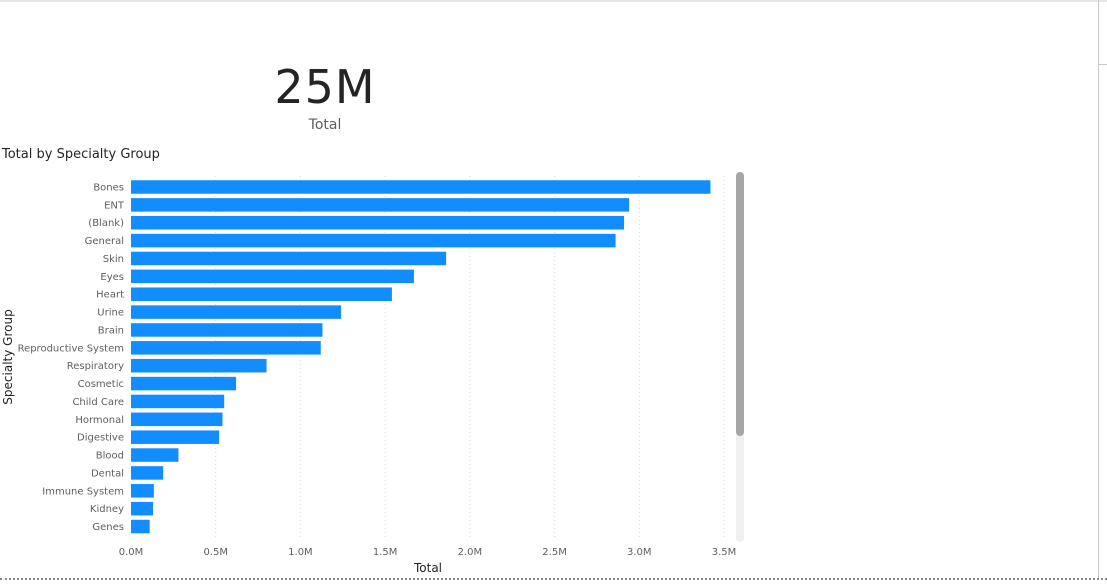 This screenshot has width=1107, height=584. I want to click on top-border, so click(553, 1).